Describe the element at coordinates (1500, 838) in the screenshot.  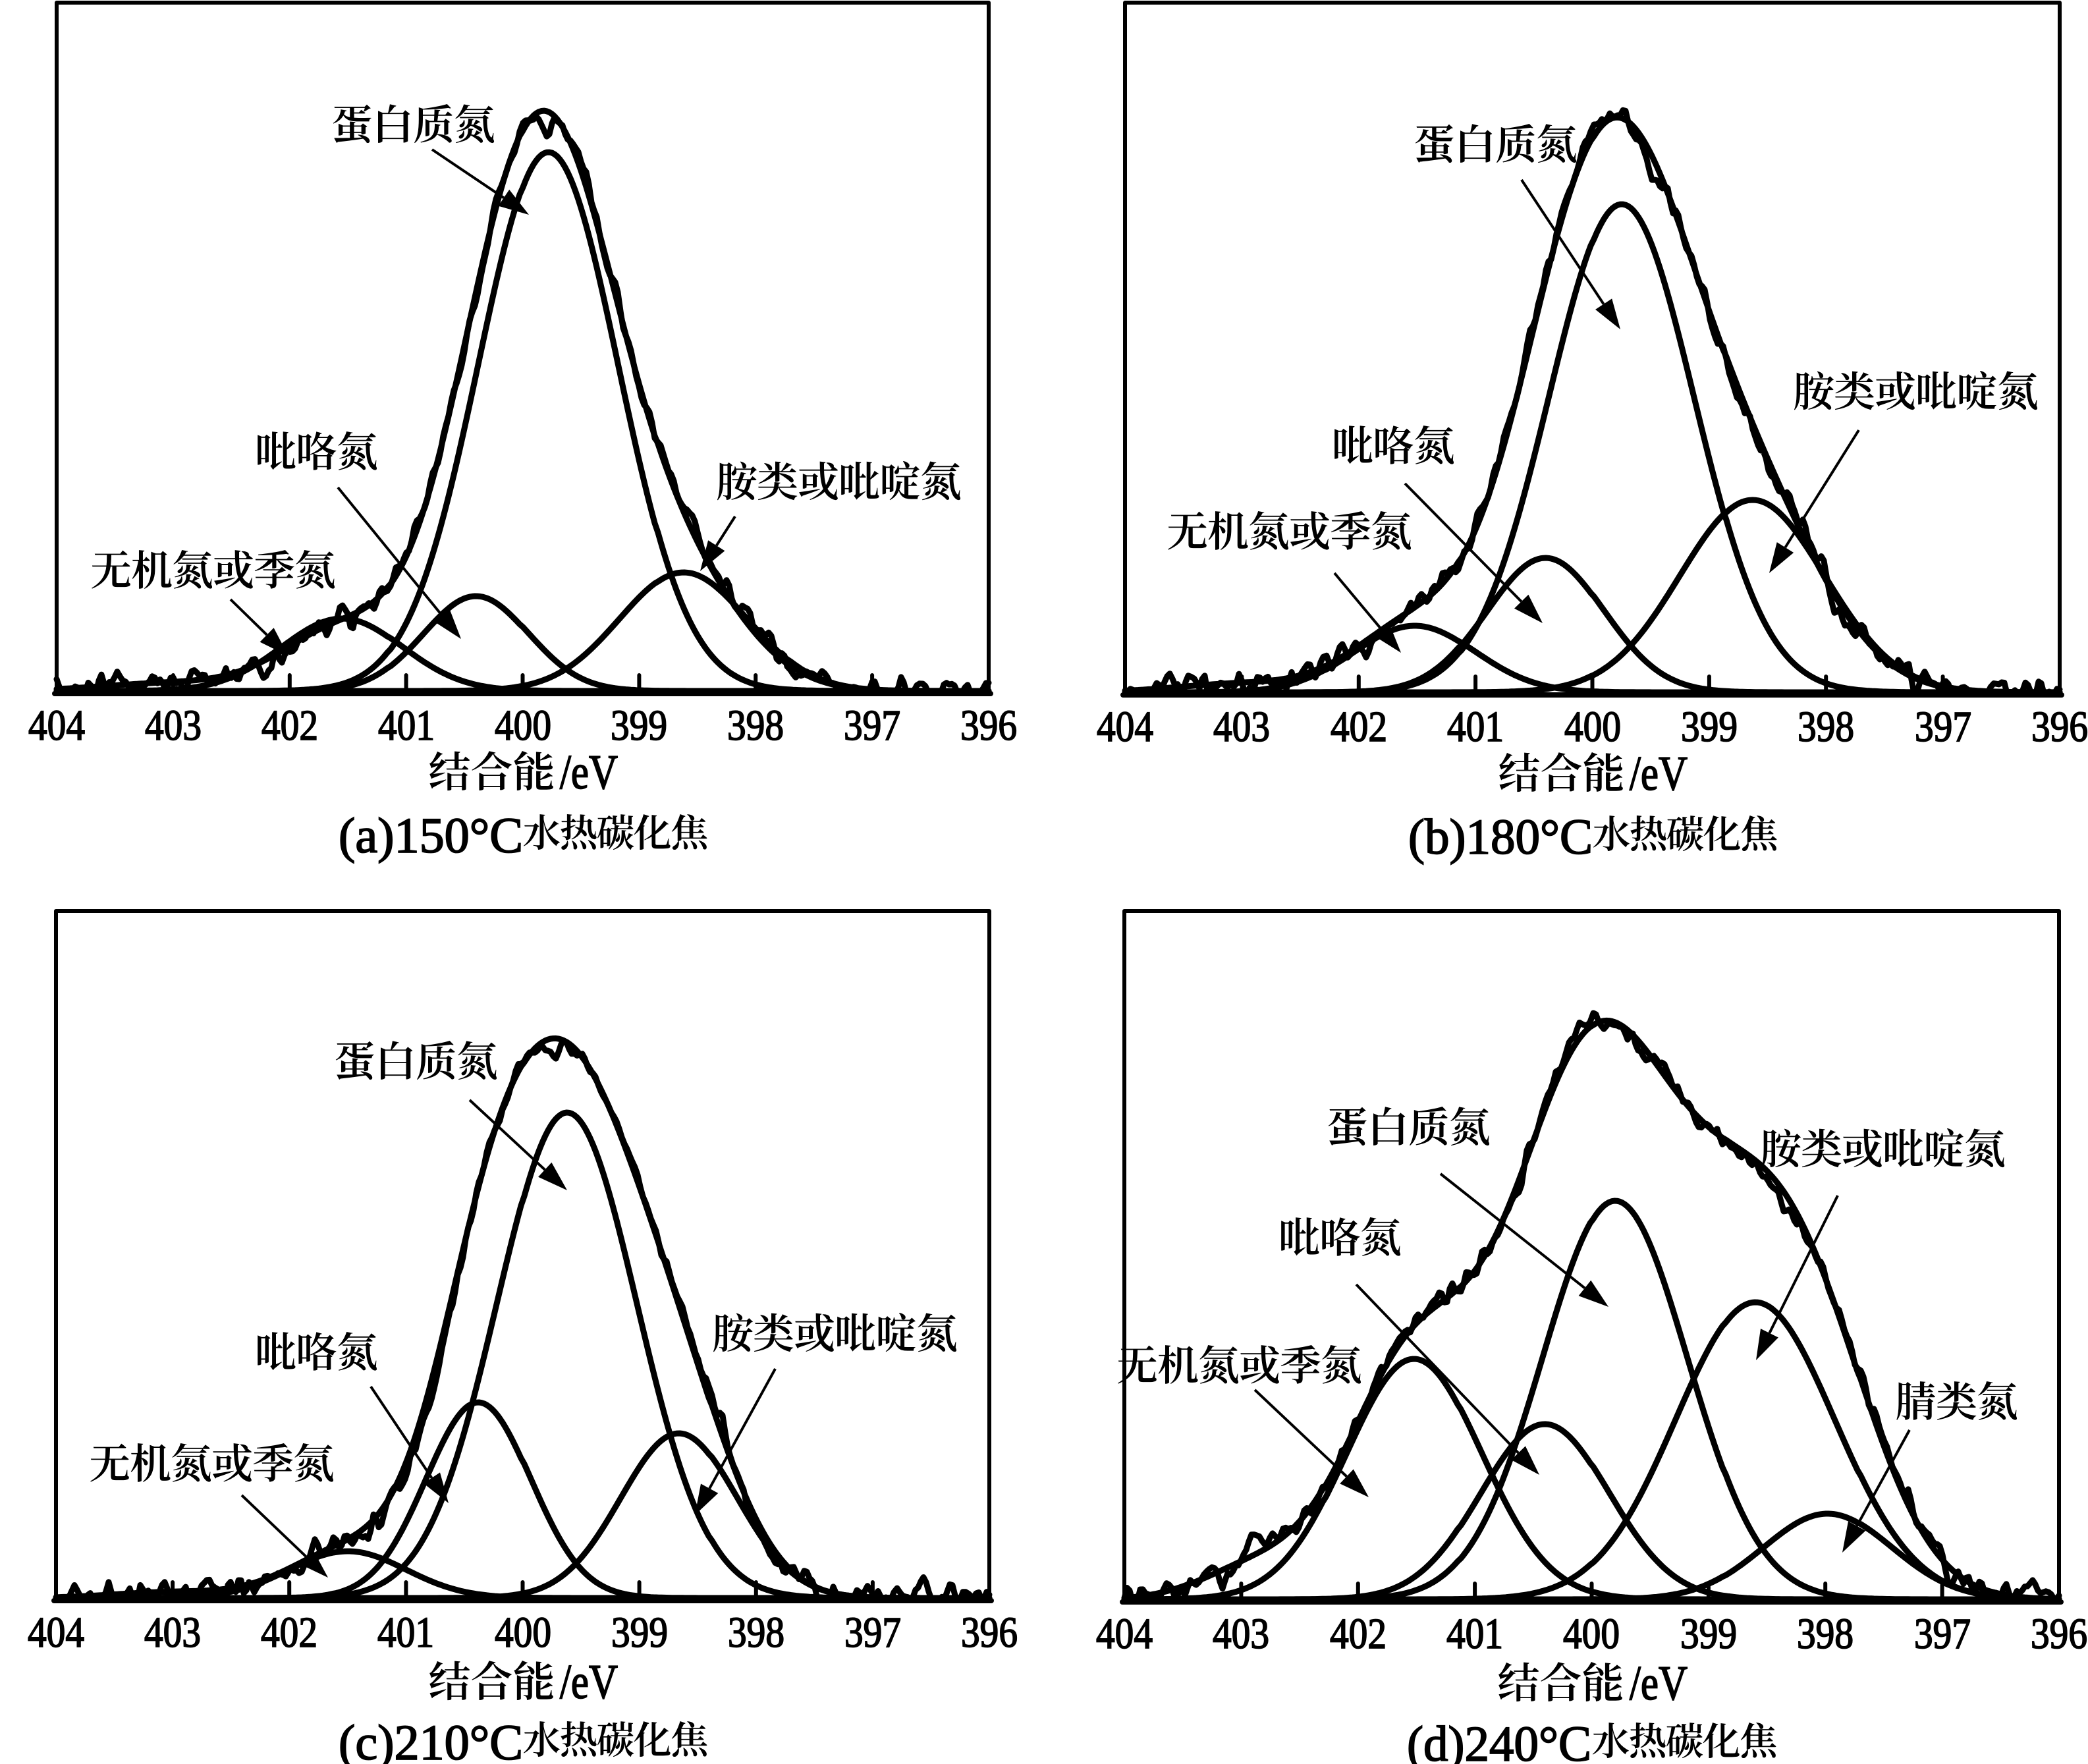
I see `svg-text: (b)180°C` at that location.